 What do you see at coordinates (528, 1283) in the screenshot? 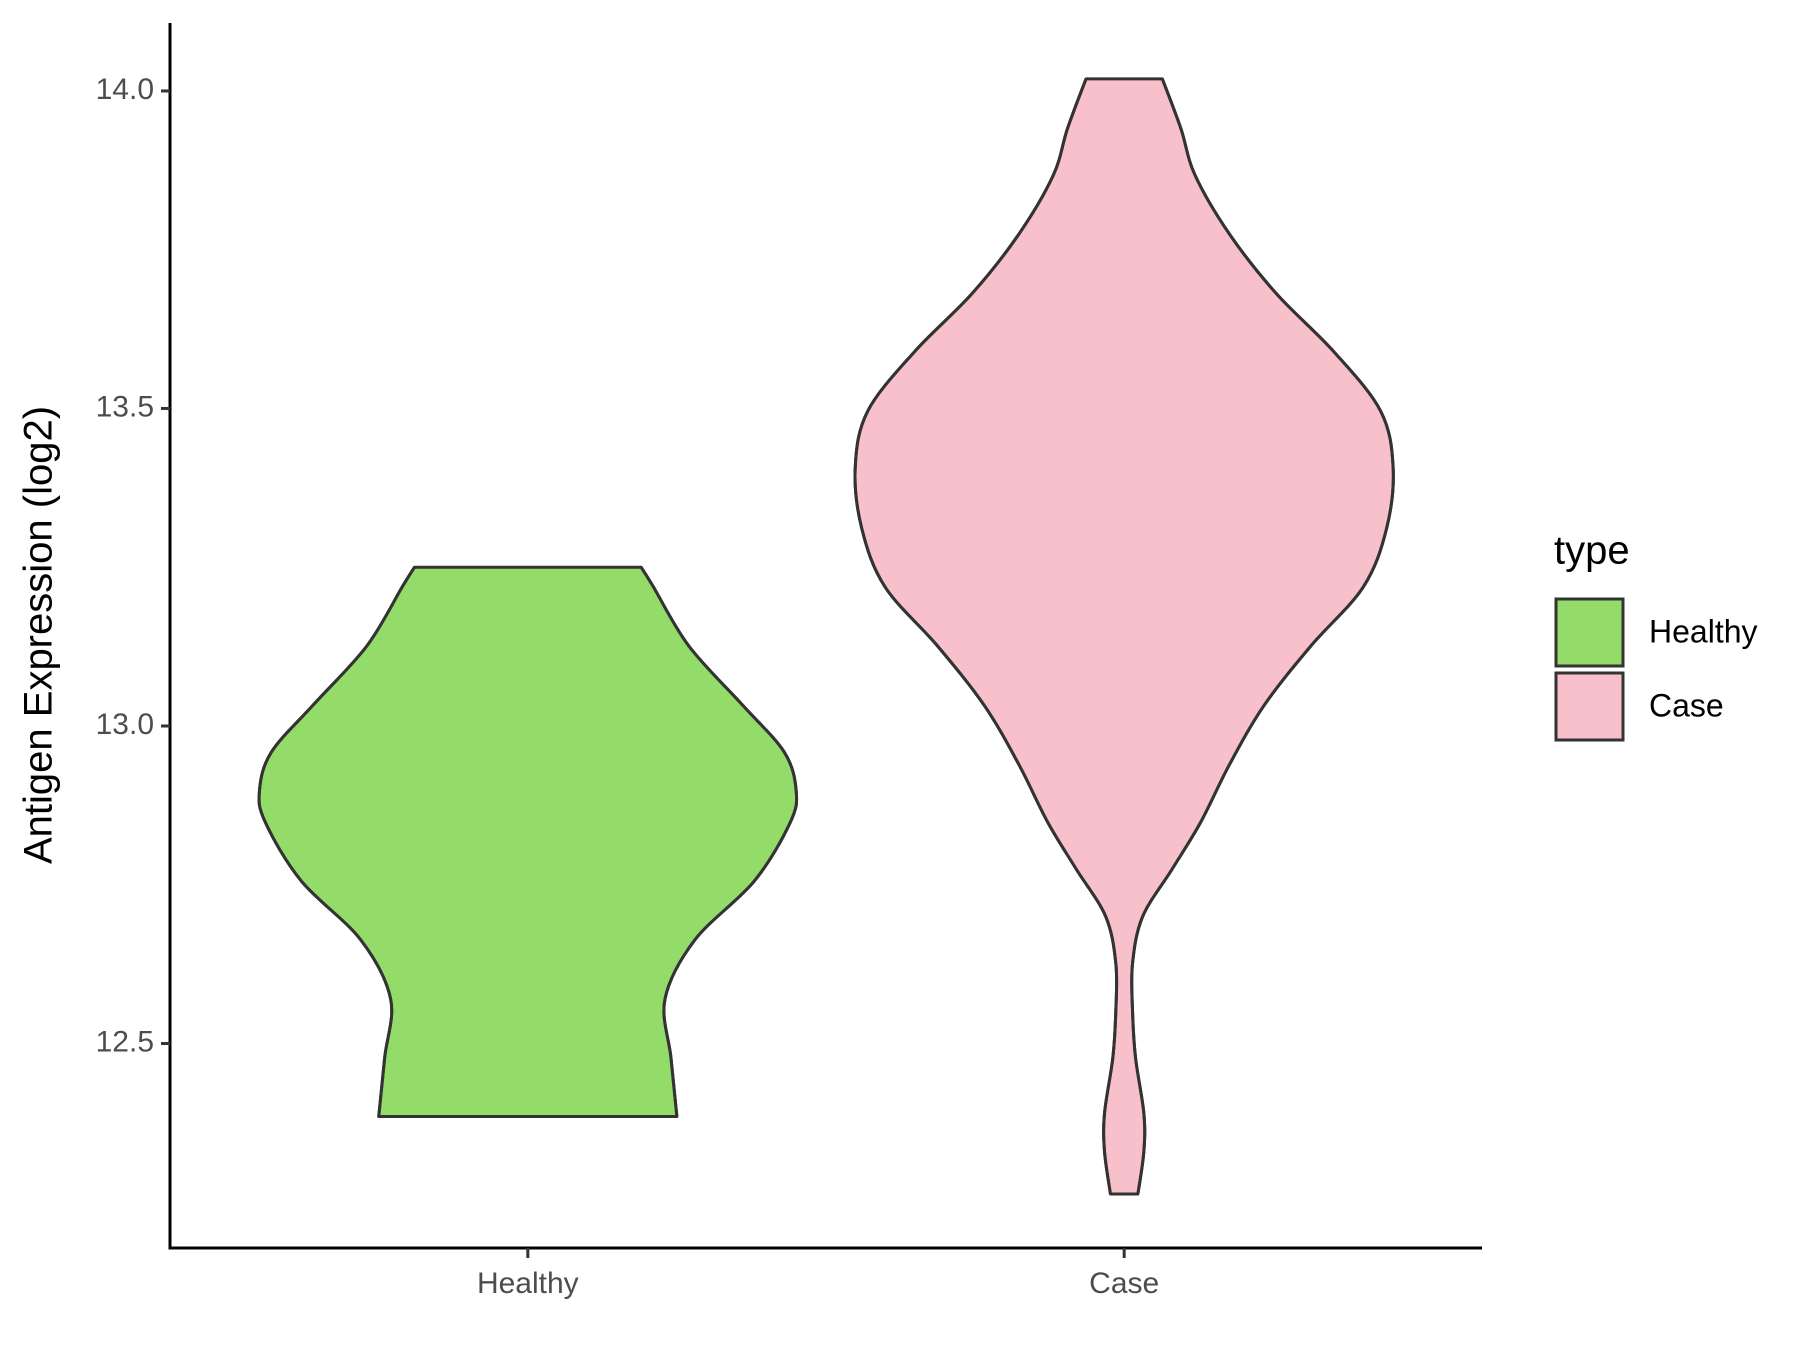
I see `x-tick-label: Healthy` at bounding box center [528, 1283].